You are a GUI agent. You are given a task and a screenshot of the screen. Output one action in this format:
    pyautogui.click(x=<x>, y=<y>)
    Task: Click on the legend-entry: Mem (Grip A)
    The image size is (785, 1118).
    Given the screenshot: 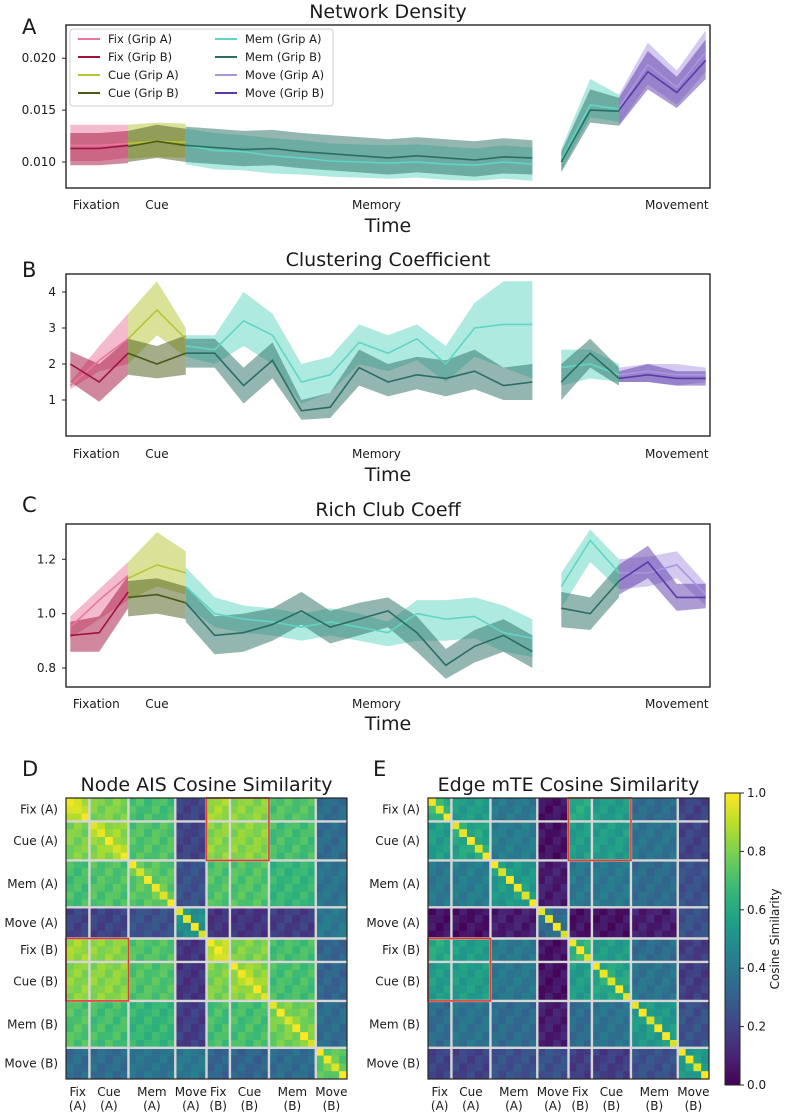 What is the action you would take?
    pyautogui.click(x=283, y=39)
    